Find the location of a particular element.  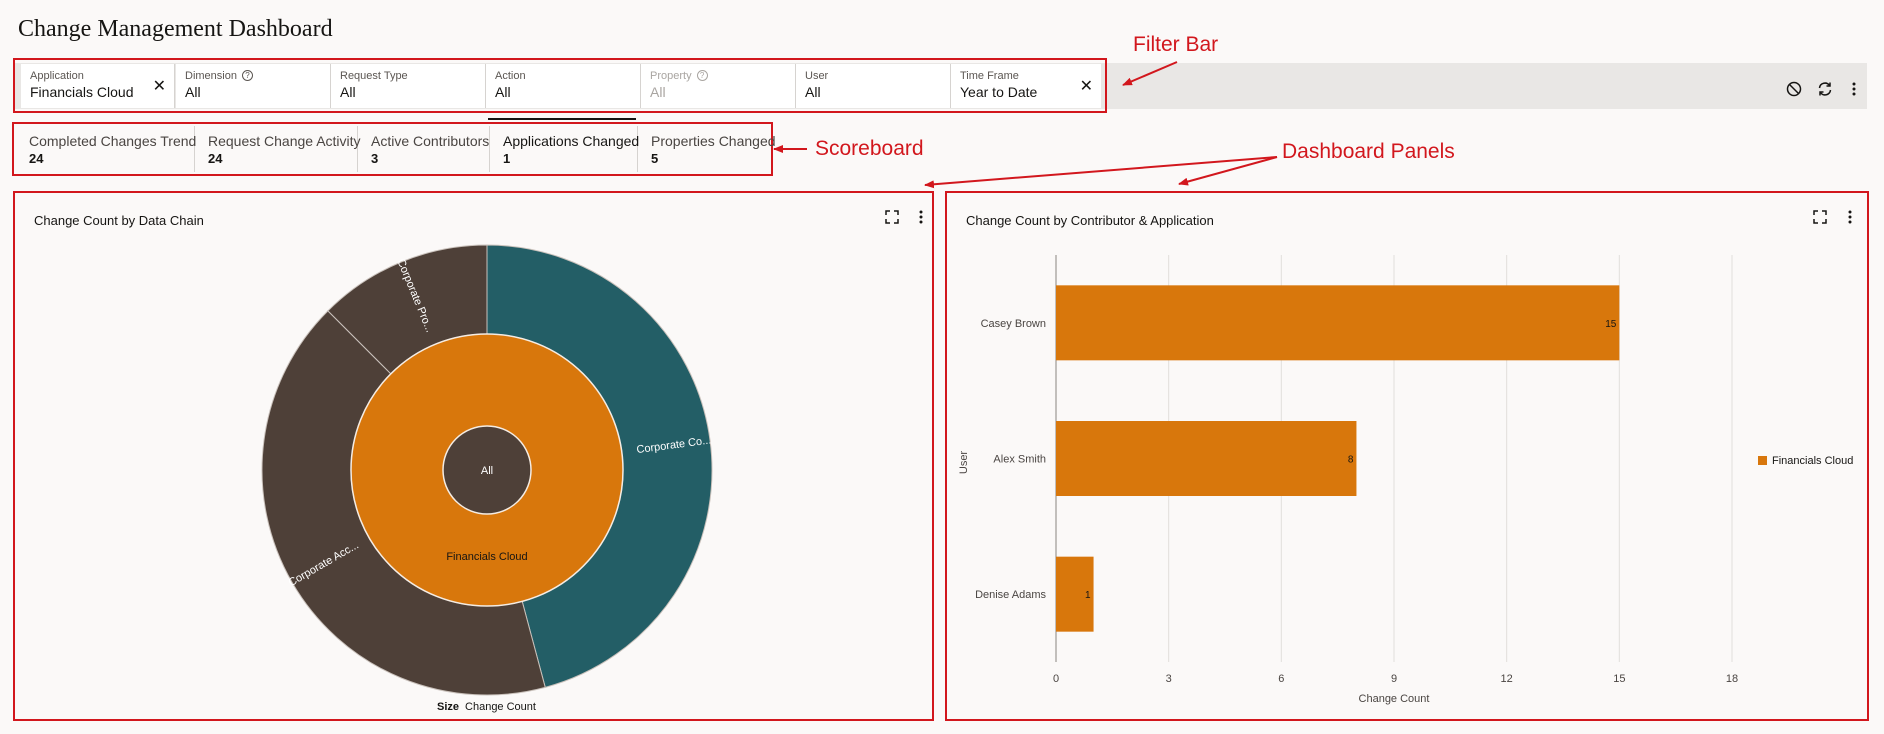

annotation-filter-bar: Filter Bar is located at coordinates (1176, 44).